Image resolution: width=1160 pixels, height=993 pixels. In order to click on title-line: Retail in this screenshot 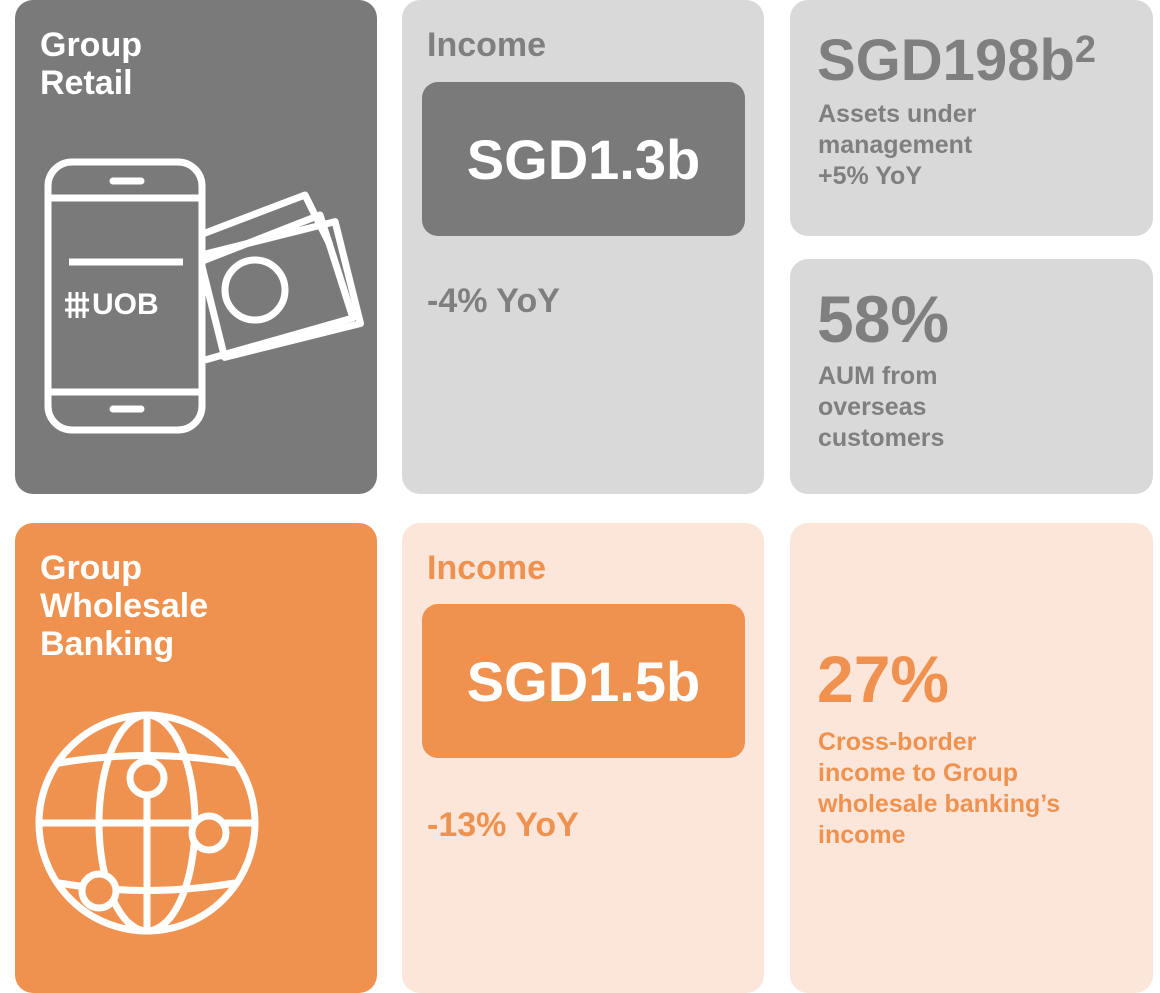, I will do `click(86, 83)`.